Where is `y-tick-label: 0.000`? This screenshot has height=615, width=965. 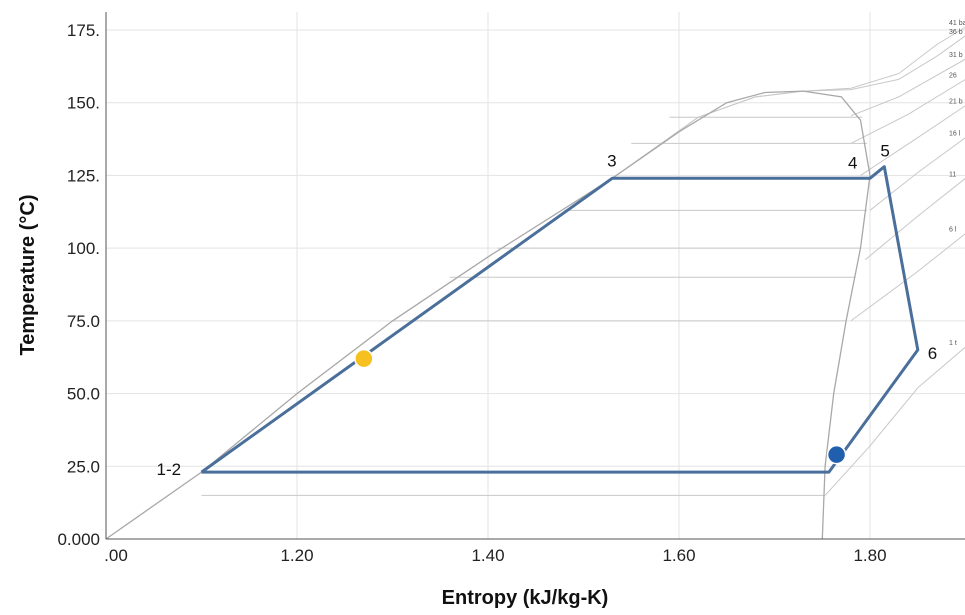 y-tick-label: 0.000 is located at coordinates (78, 539).